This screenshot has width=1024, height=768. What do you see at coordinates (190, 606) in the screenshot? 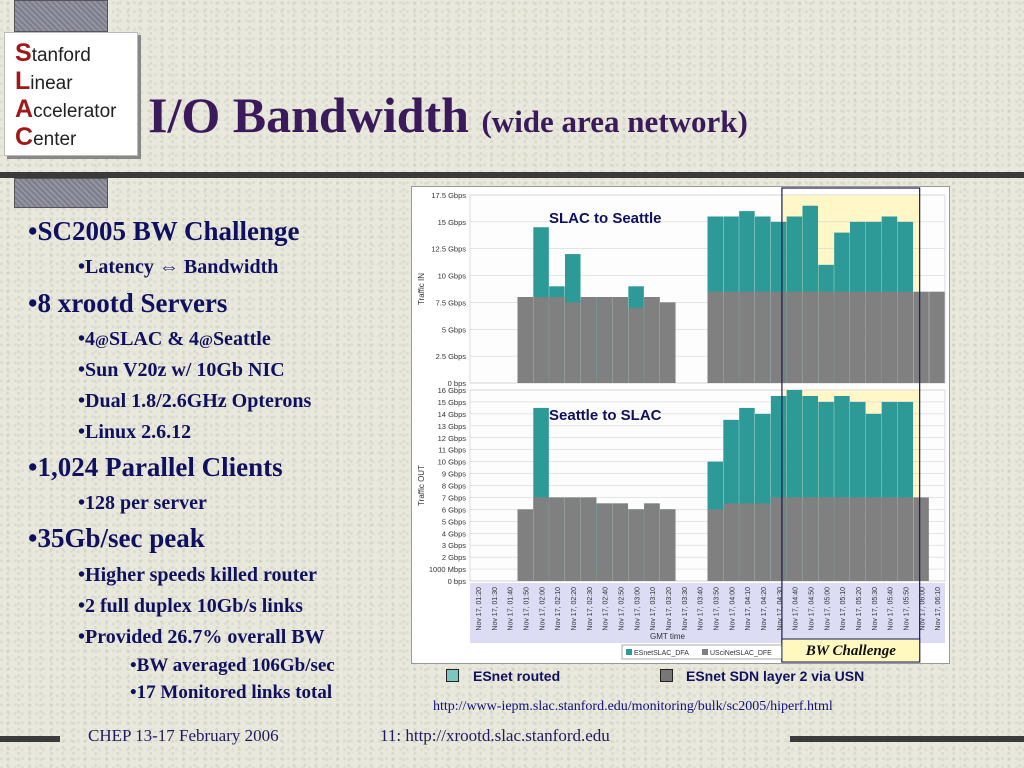
I see `bullet-duplex: •2 full duplex 10Gb/s links` at bounding box center [190, 606].